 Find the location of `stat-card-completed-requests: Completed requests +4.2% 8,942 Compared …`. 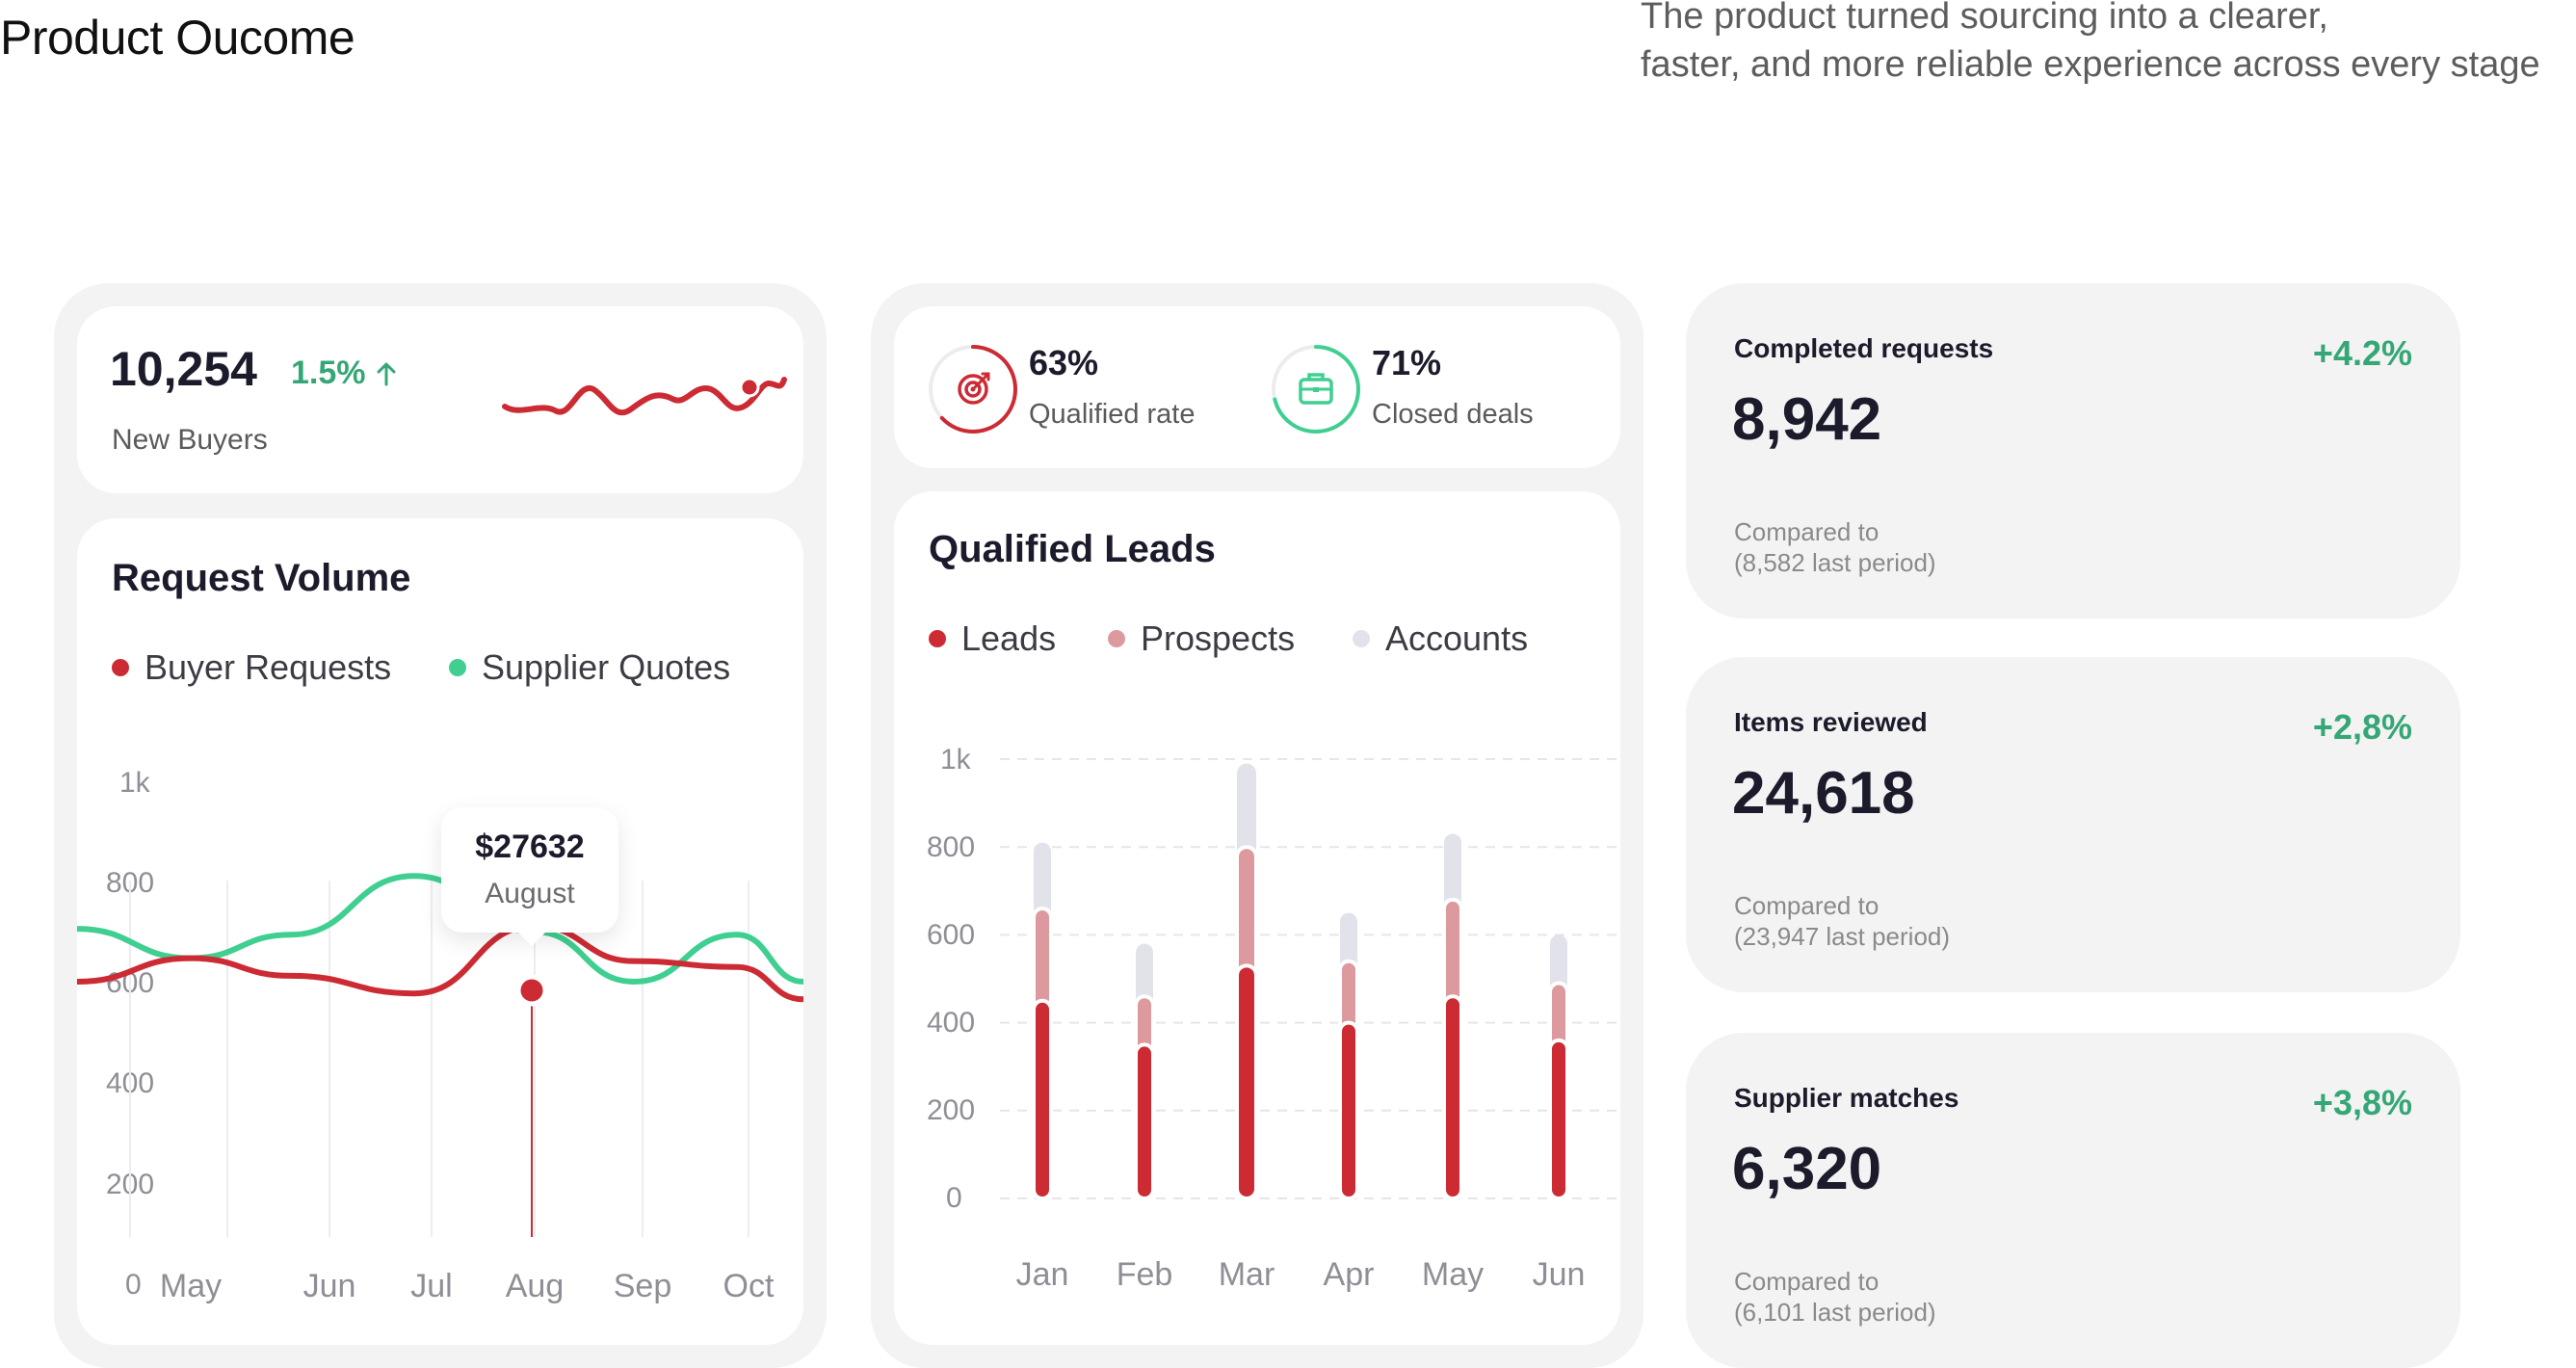

stat-card-completed-requests: Completed requests +4.2% 8,942 Compared … is located at coordinates (2073, 451).